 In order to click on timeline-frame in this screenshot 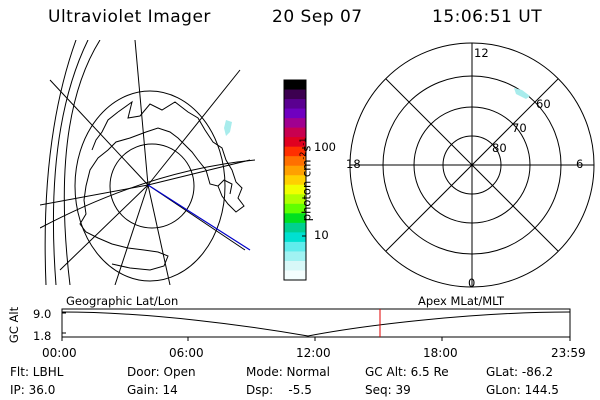, I will do `click(316, 323)`.